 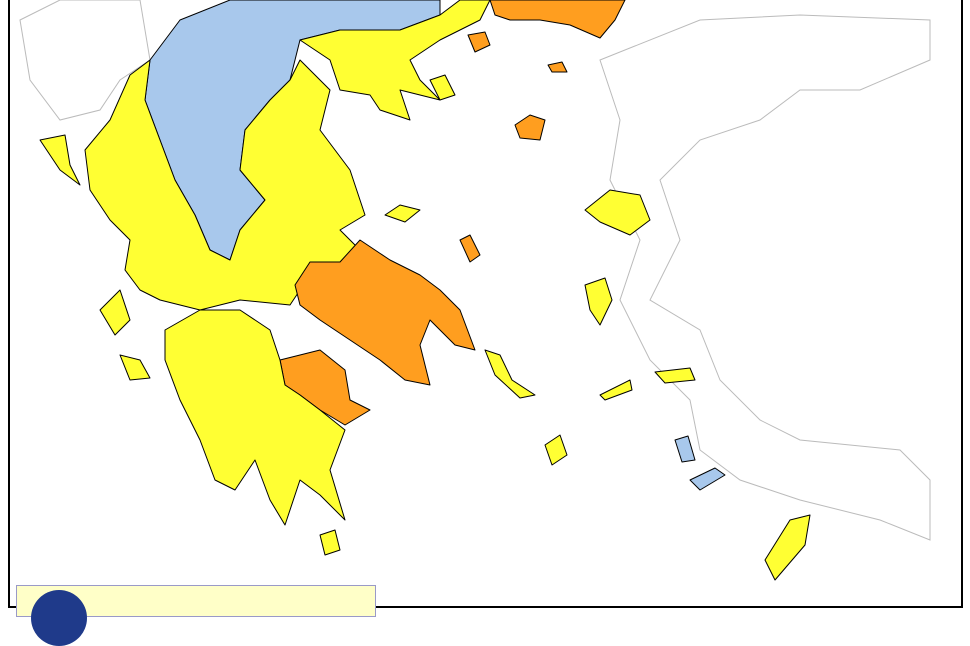 I want to click on island-lesvos, so click(x=617, y=212).